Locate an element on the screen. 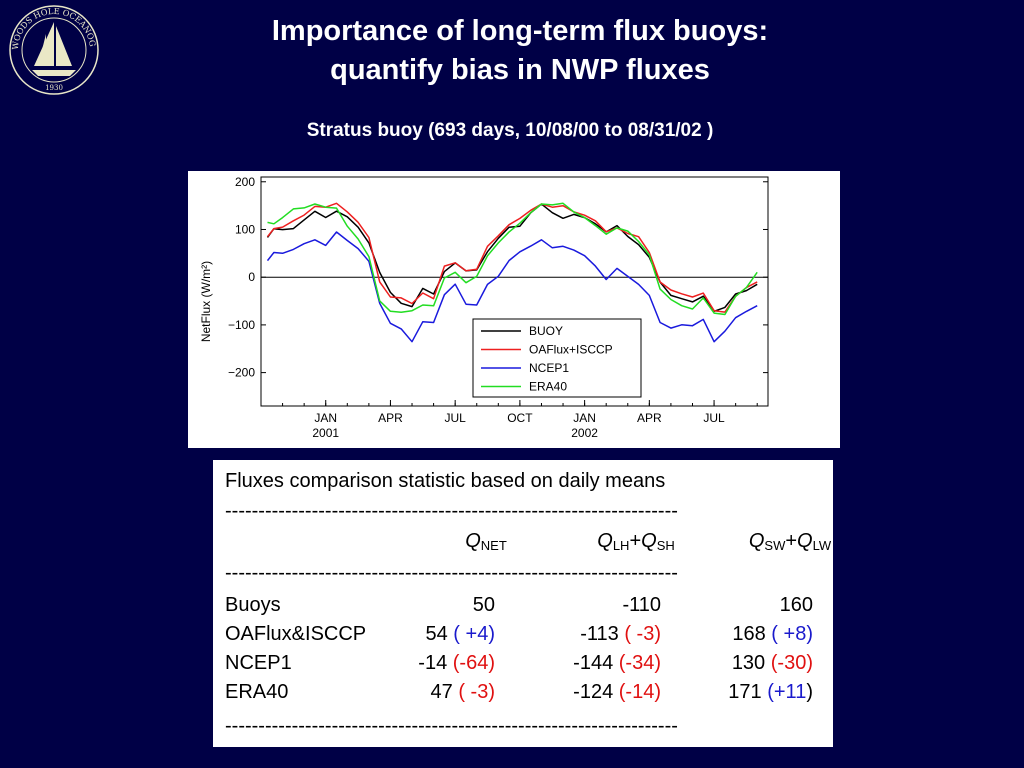 This screenshot has width=1024, height=768. stat-value: -14 is located at coordinates (433, 663).